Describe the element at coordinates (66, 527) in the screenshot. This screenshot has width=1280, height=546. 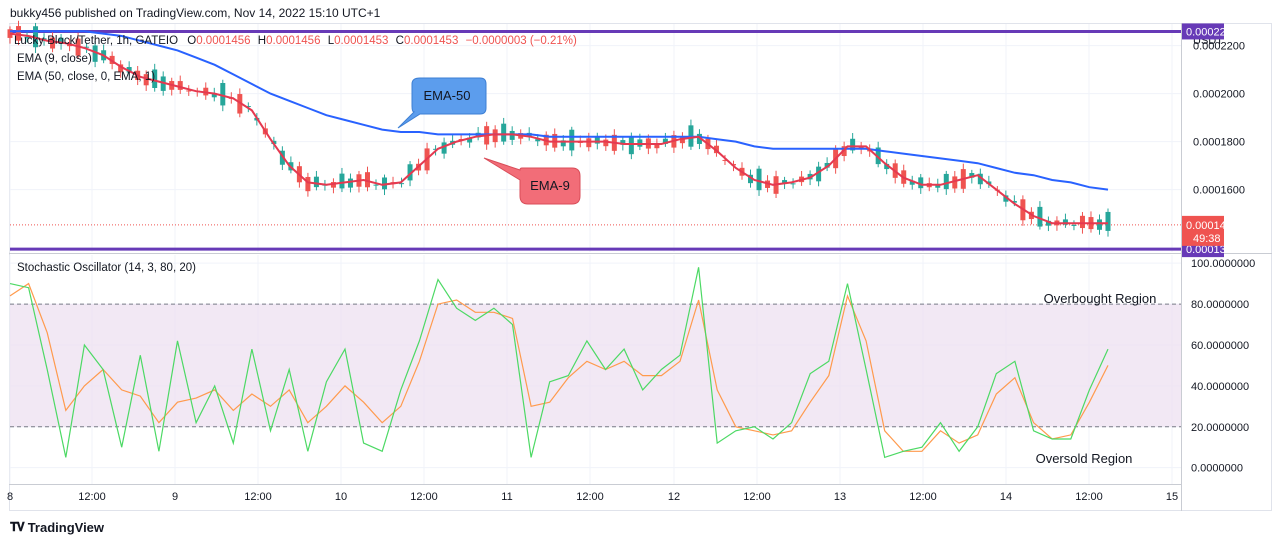
I see `brand-name: TradingView` at that location.